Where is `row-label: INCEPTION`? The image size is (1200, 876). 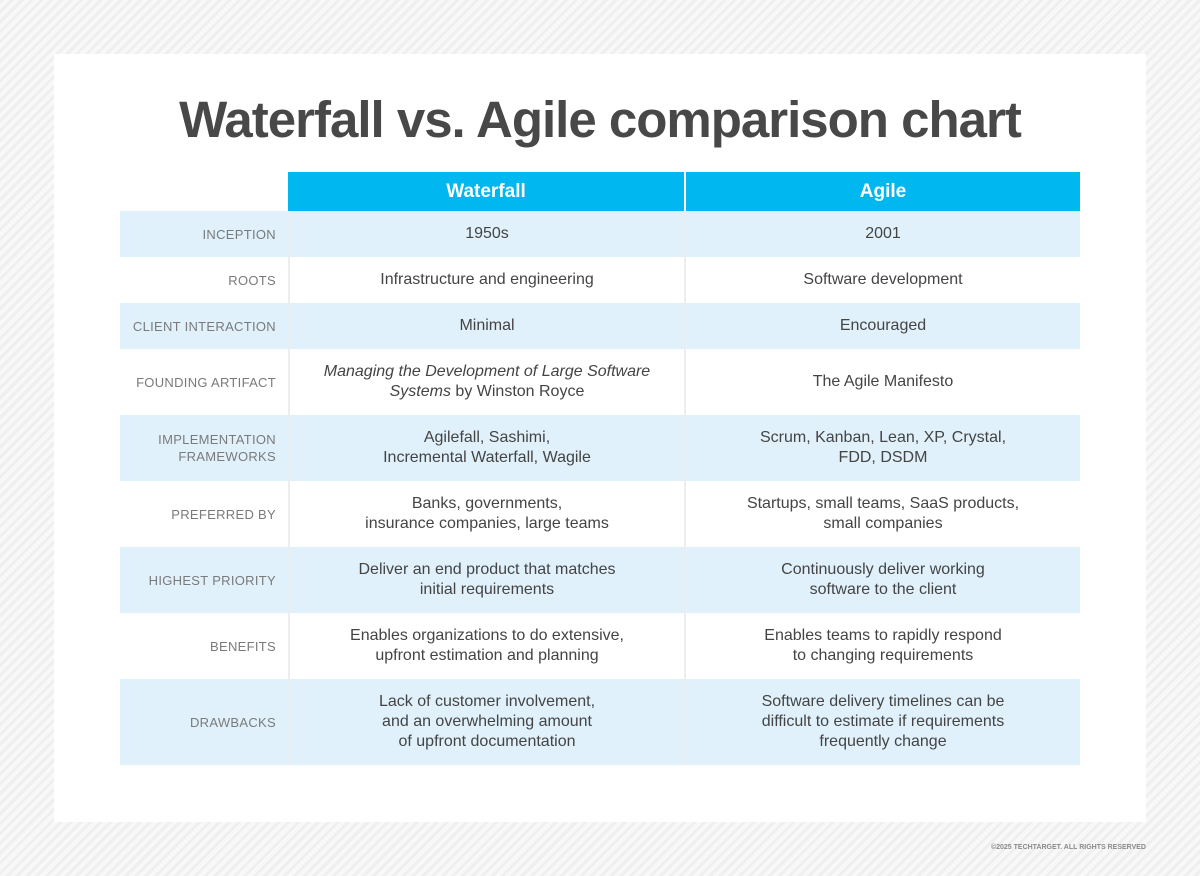
row-label: INCEPTION is located at coordinates (239, 234).